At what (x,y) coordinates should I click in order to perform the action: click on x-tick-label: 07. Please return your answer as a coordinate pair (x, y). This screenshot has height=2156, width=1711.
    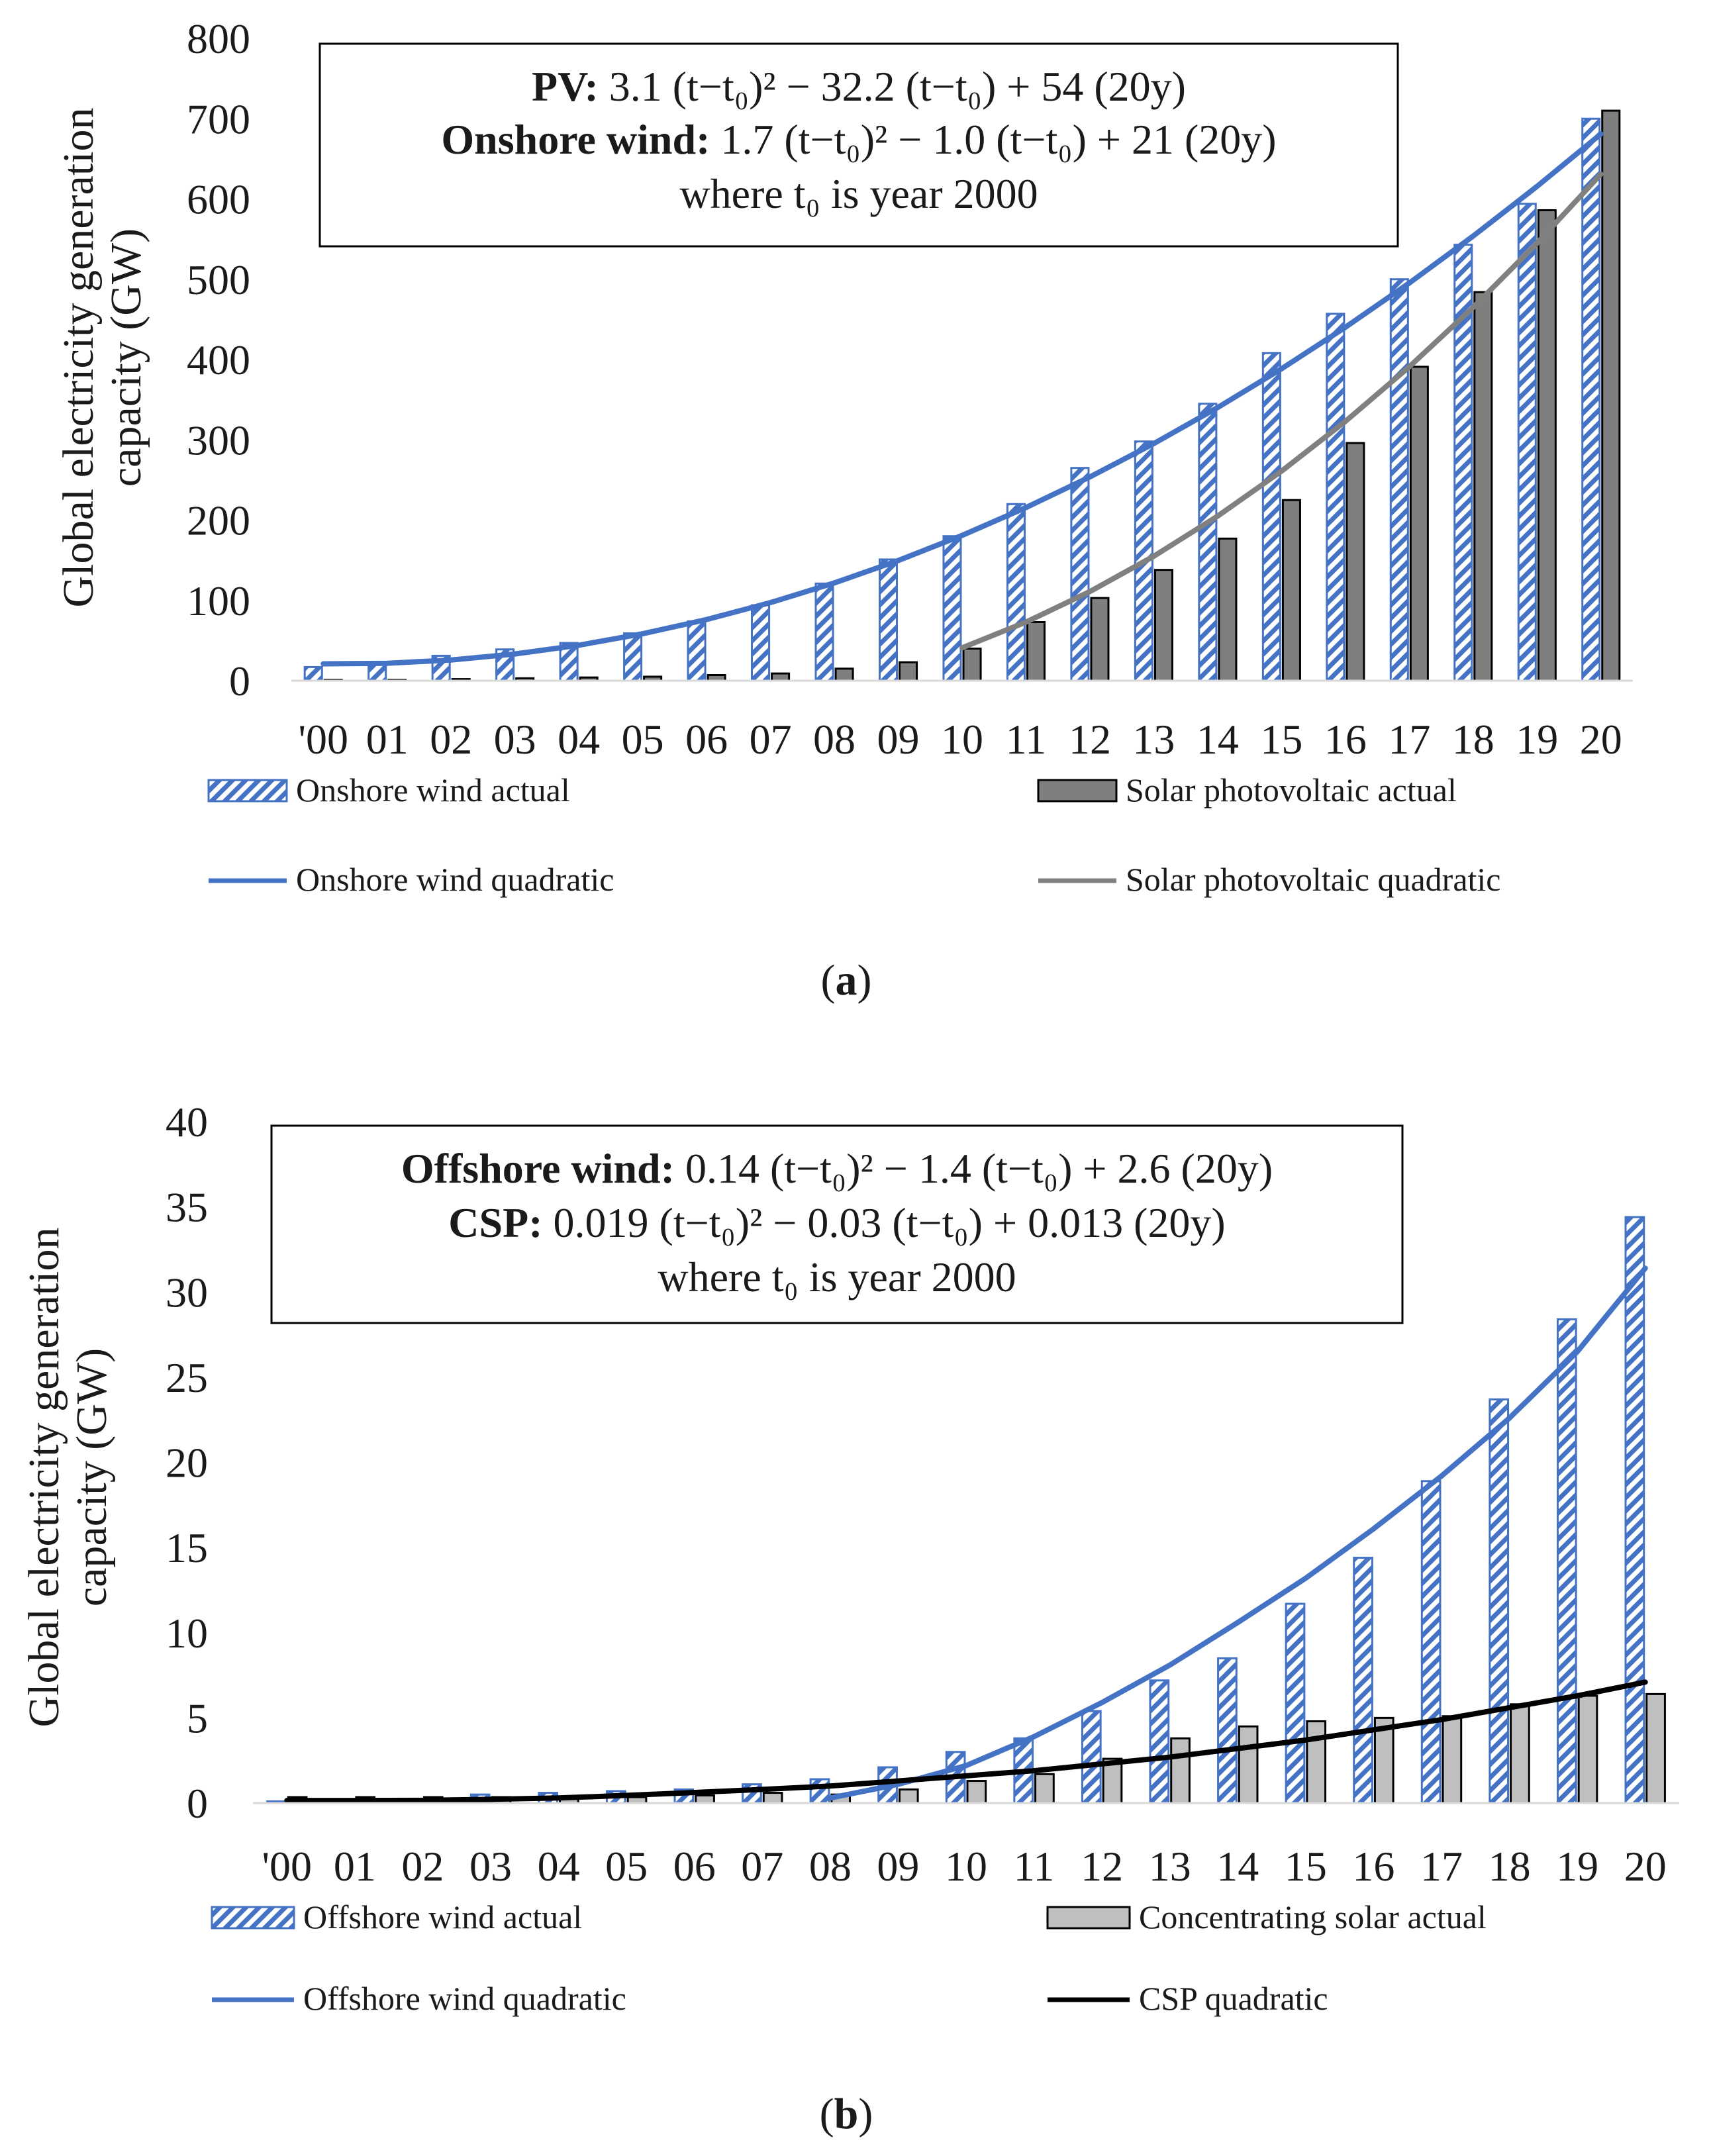
    Looking at the image, I should click on (762, 1866).